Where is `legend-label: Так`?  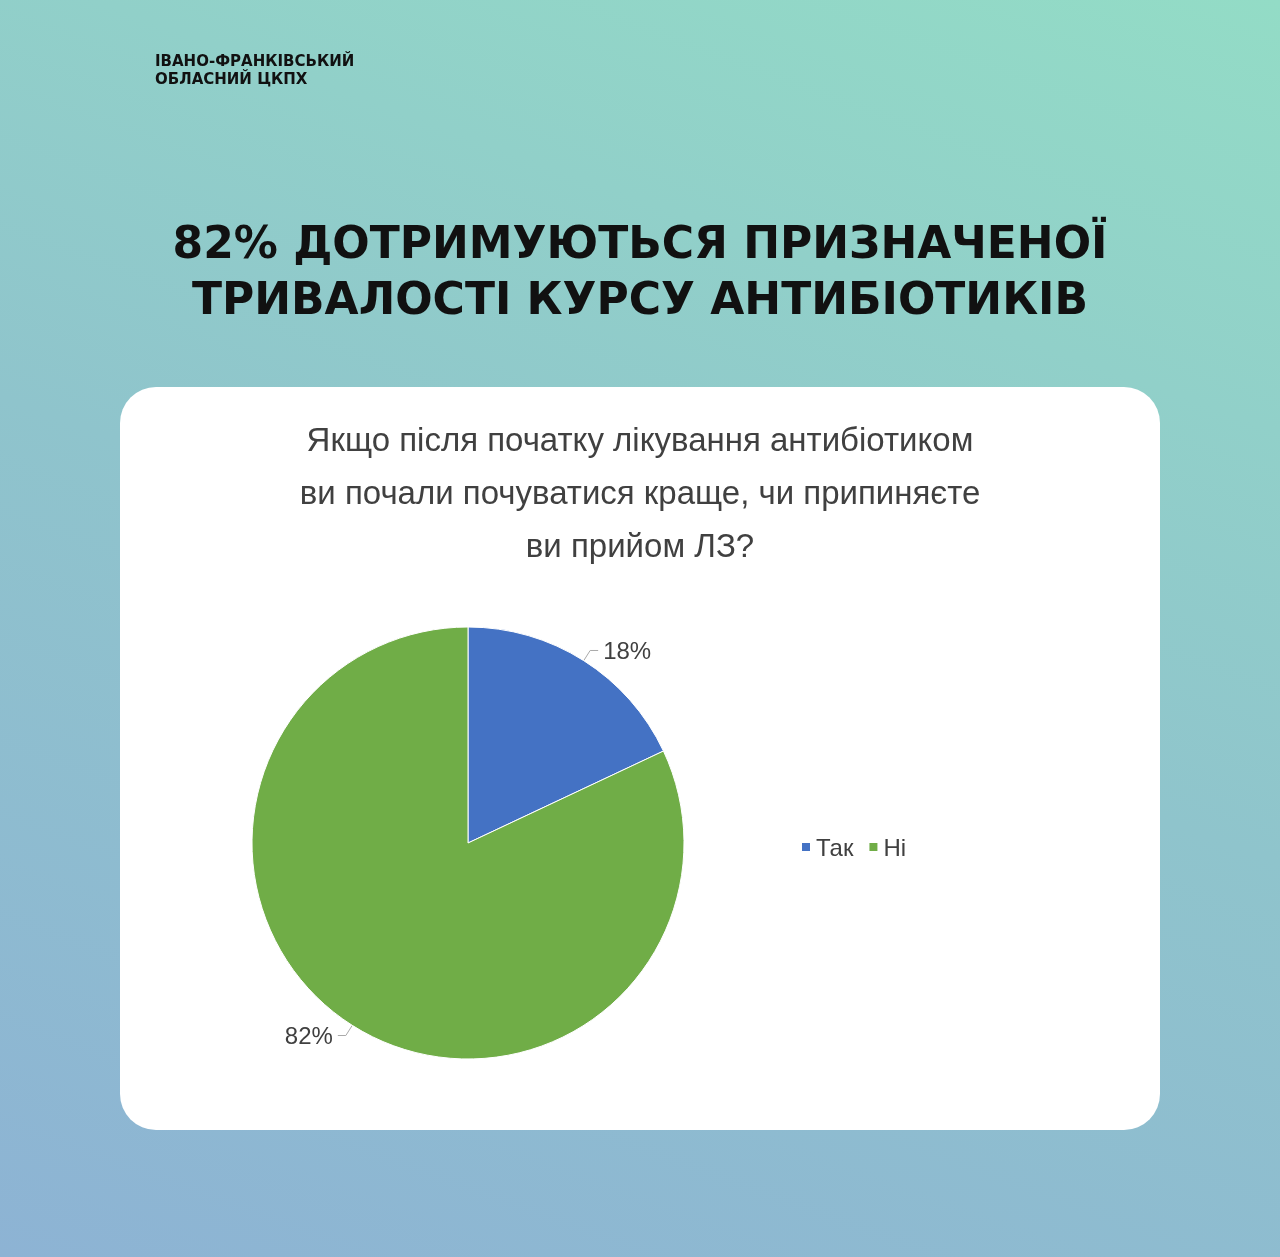 legend-label: Так is located at coordinates (835, 847).